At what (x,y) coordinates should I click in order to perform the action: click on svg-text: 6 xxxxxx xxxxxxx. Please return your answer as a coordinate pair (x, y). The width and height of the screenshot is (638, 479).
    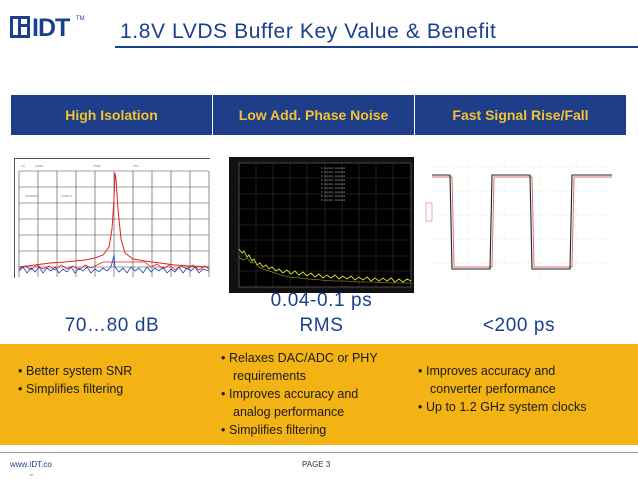
    Looking at the image, I should click on (333, 188).